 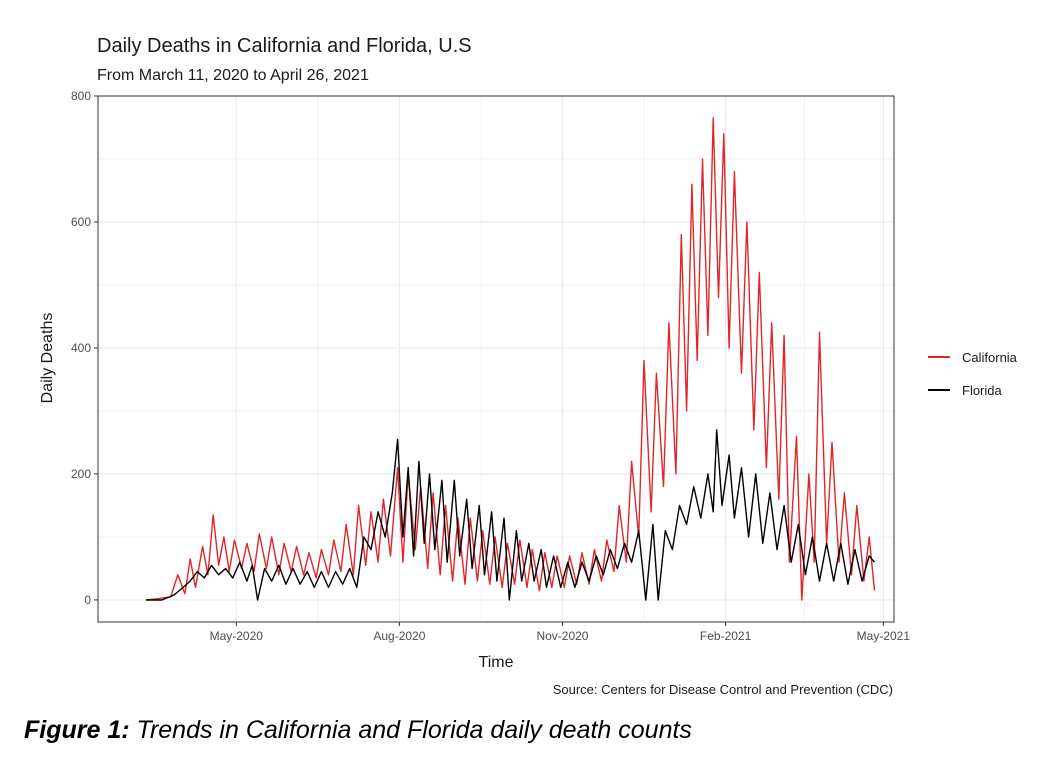 What do you see at coordinates (87, 600) in the screenshot?
I see `y-tick-label: 0` at bounding box center [87, 600].